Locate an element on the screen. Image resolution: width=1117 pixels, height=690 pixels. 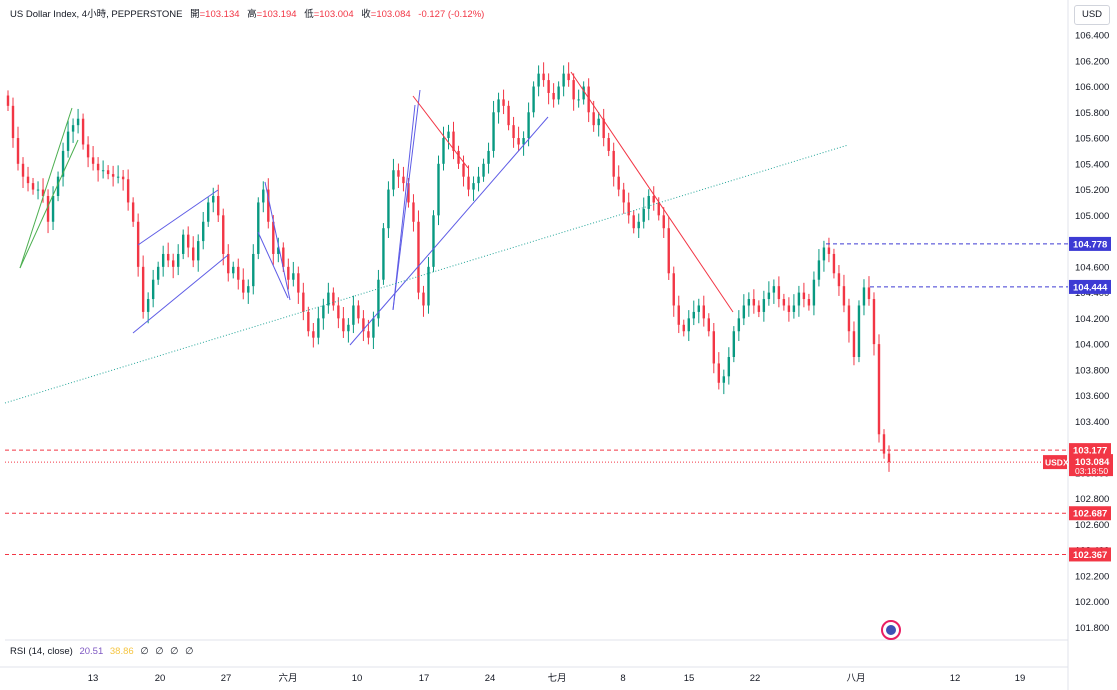
channel-line-upper is located at coordinates (178, 217).